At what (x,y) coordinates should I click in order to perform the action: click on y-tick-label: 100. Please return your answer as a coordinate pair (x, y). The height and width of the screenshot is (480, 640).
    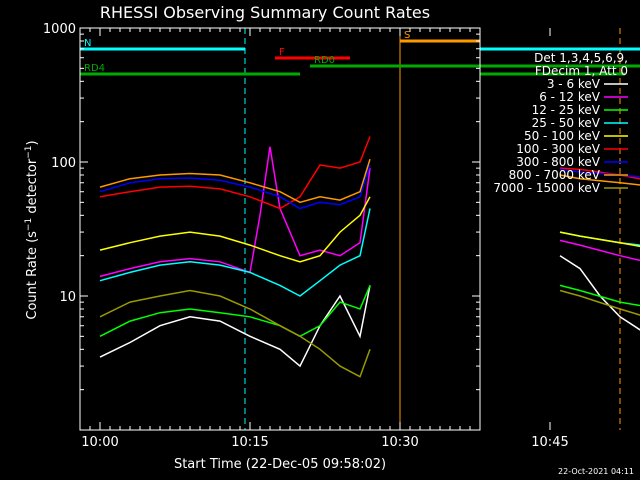
    Looking at the image, I should click on (63, 163).